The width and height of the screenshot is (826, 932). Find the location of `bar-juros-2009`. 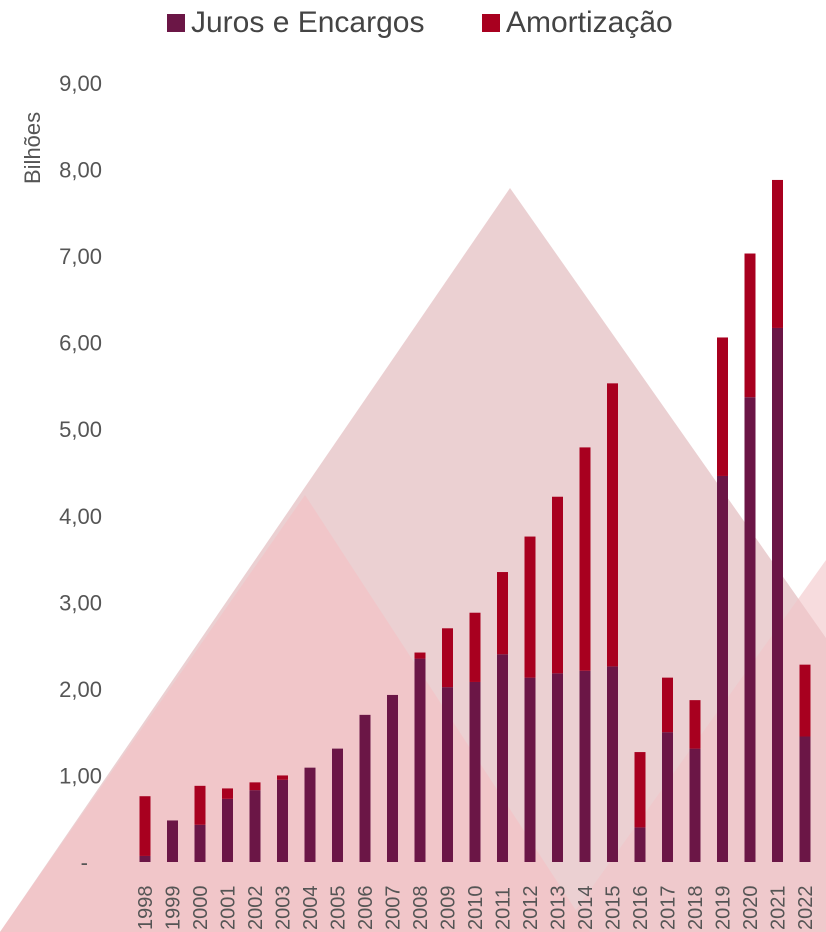

bar-juros-2009 is located at coordinates (447, 774).